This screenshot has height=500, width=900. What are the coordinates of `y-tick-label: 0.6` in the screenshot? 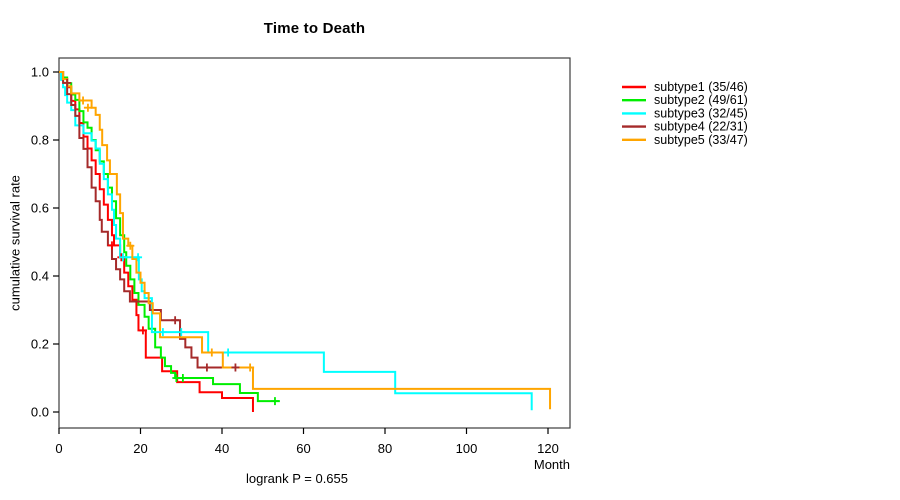 It's located at (40, 208).